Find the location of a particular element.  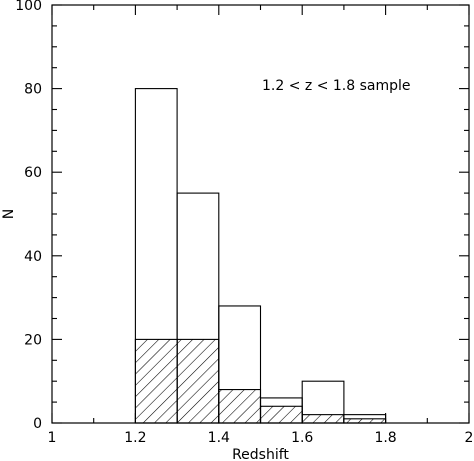

x-tick-label: 1.2 is located at coordinates (135, 438).